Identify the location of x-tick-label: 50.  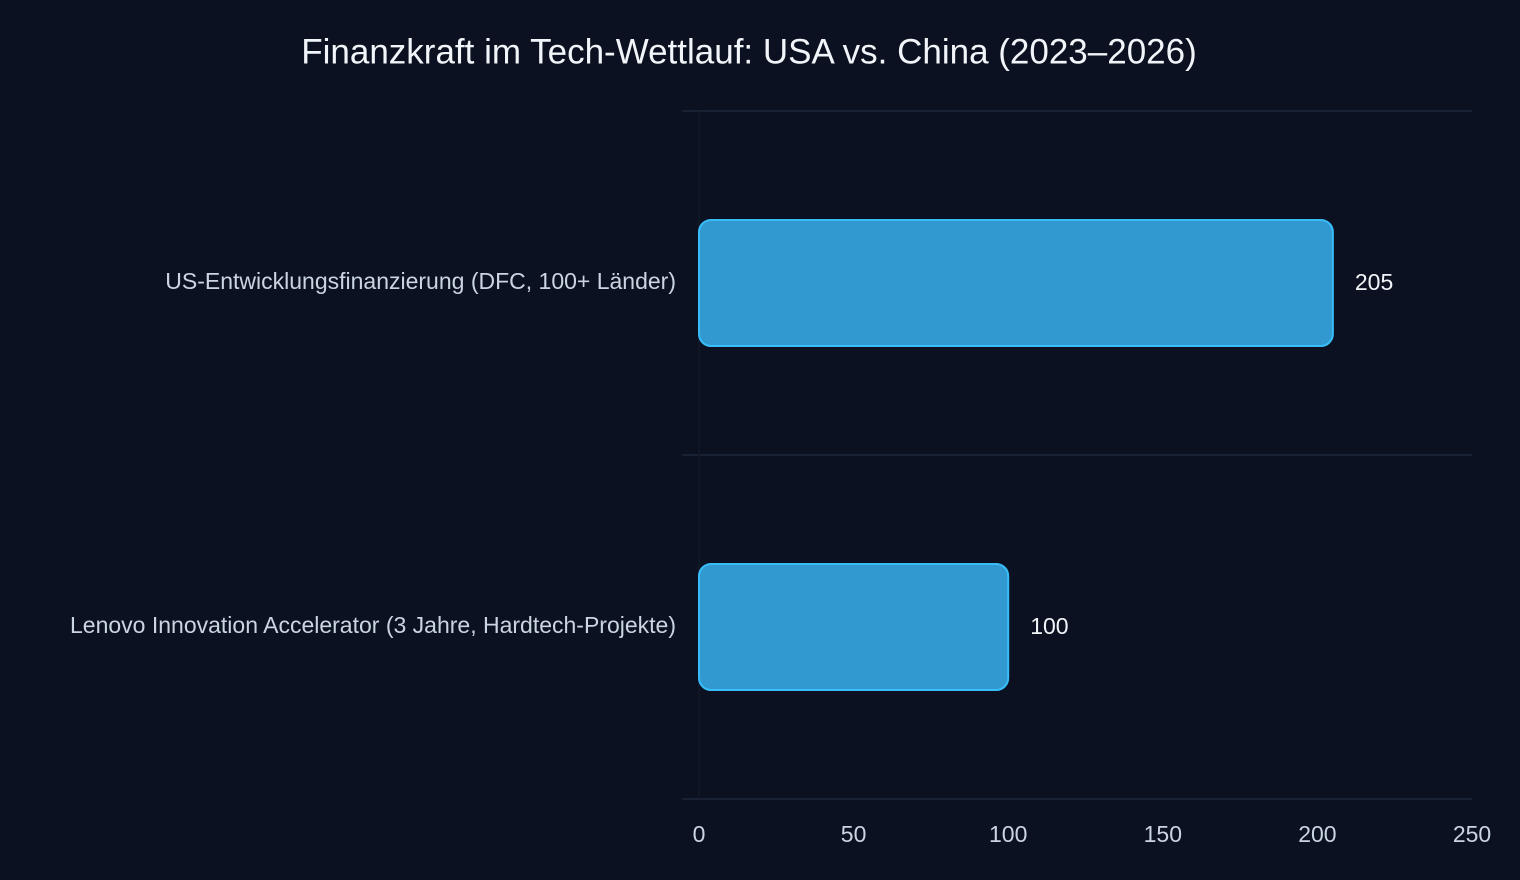
(854, 834).